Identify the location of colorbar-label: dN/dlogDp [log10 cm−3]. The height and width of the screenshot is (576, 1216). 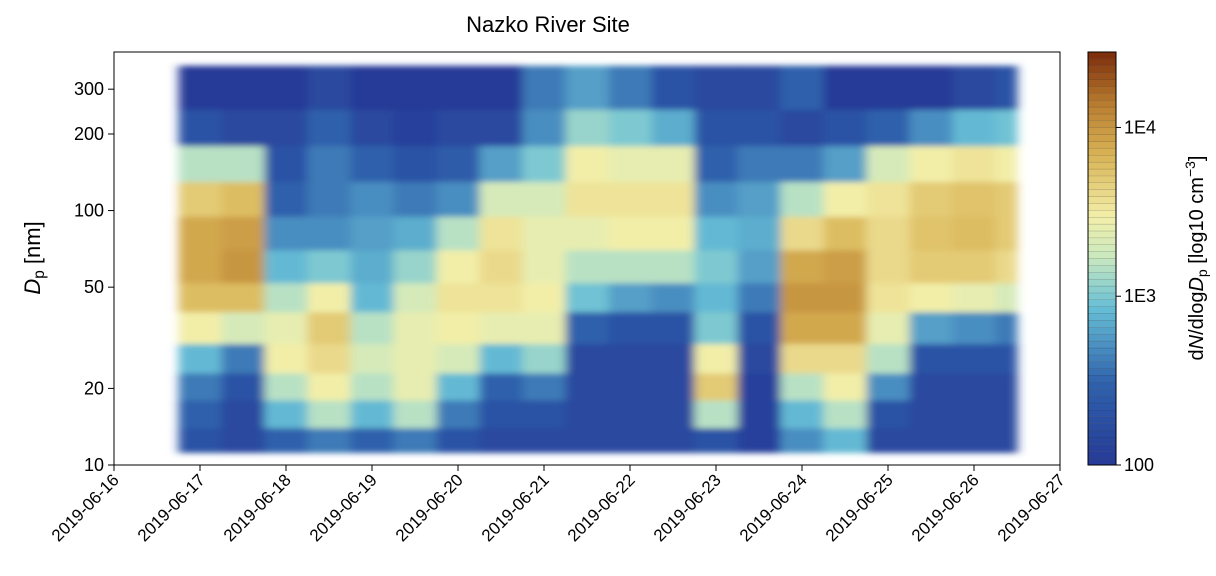
(1196, 258).